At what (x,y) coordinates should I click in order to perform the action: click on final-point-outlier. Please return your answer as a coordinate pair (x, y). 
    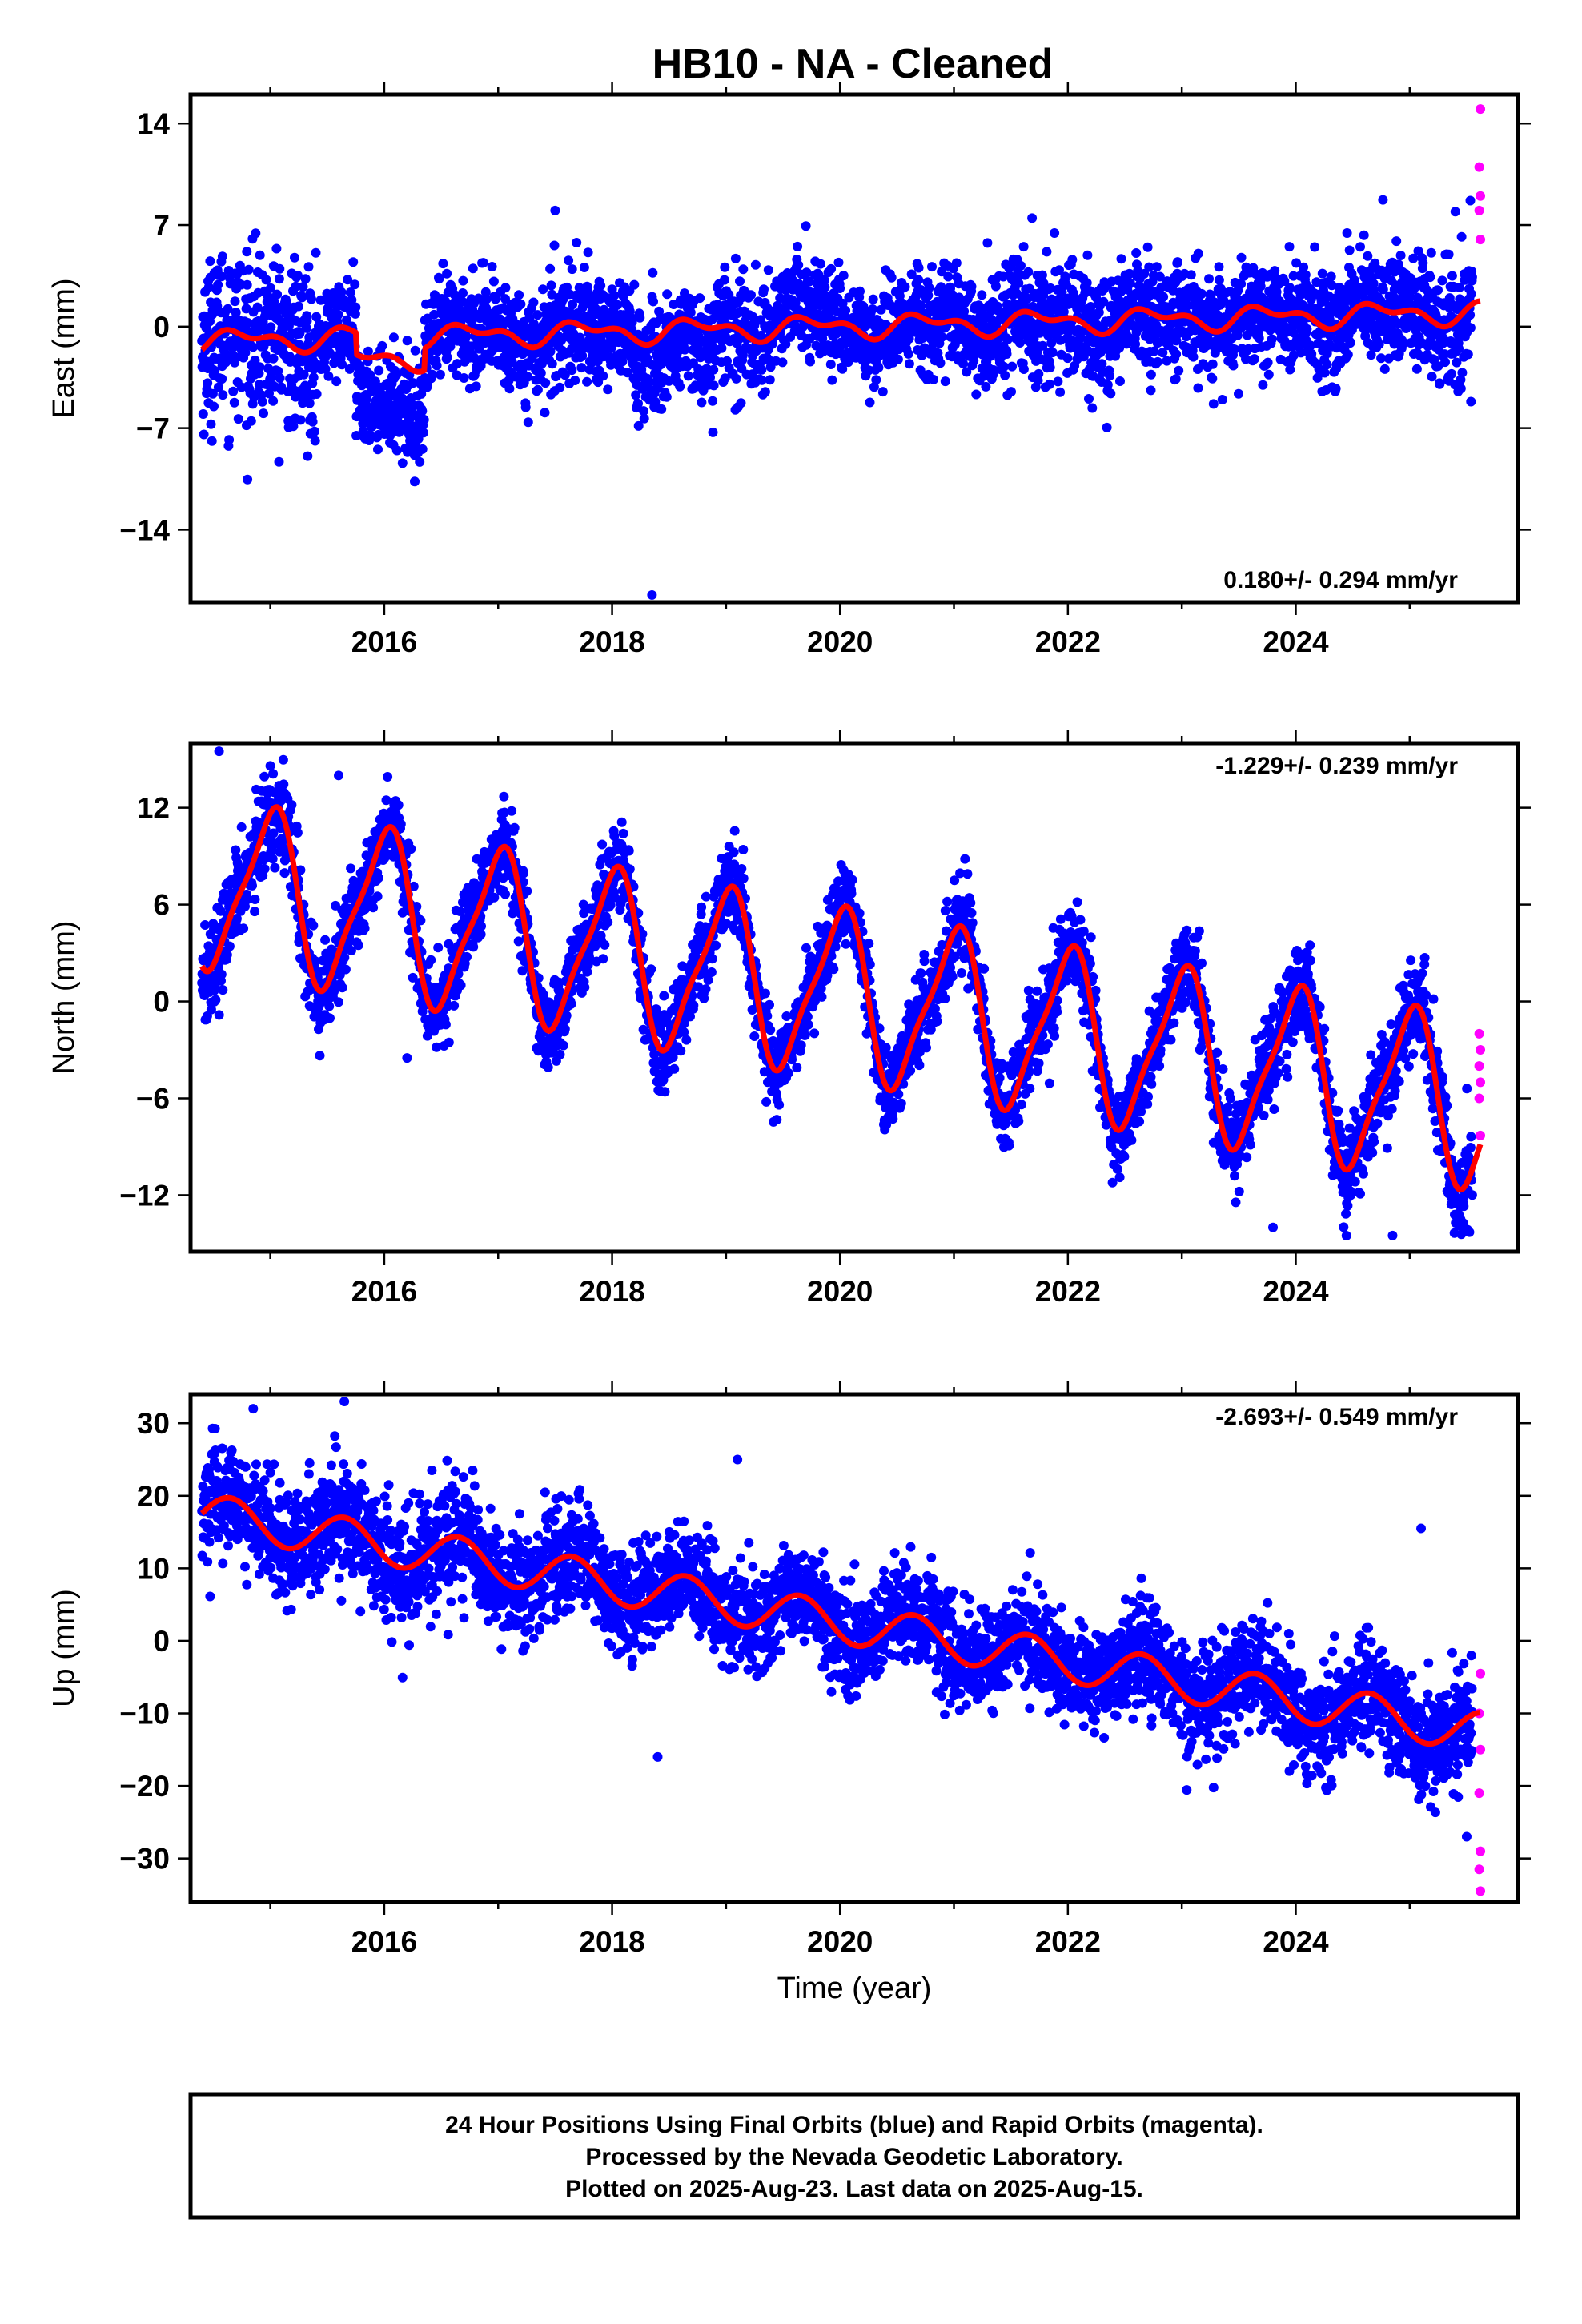
    Looking at the image, I should click on (652, 594).